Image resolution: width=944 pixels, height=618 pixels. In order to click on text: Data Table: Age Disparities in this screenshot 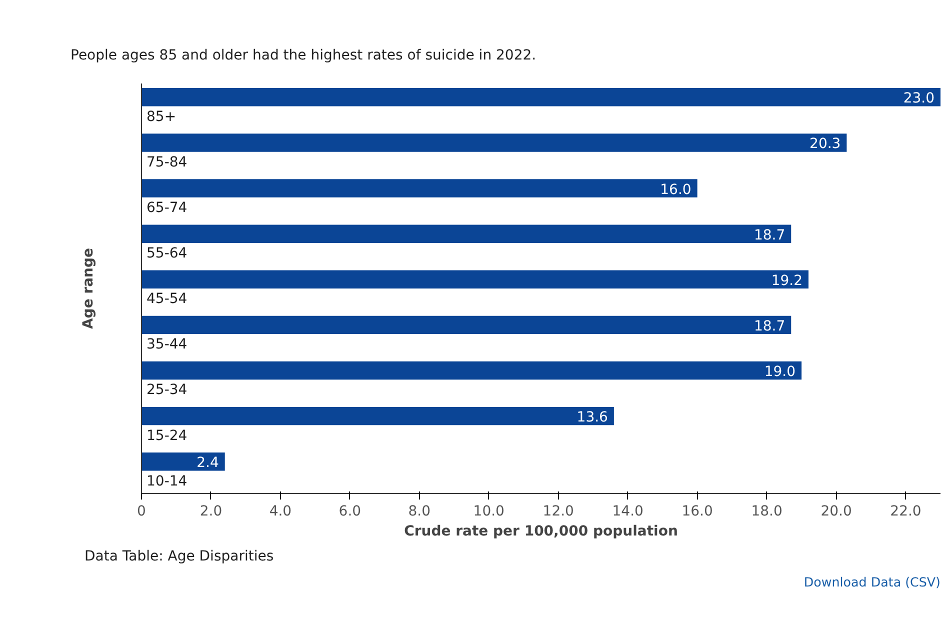, I will do `click(179, 556)`.